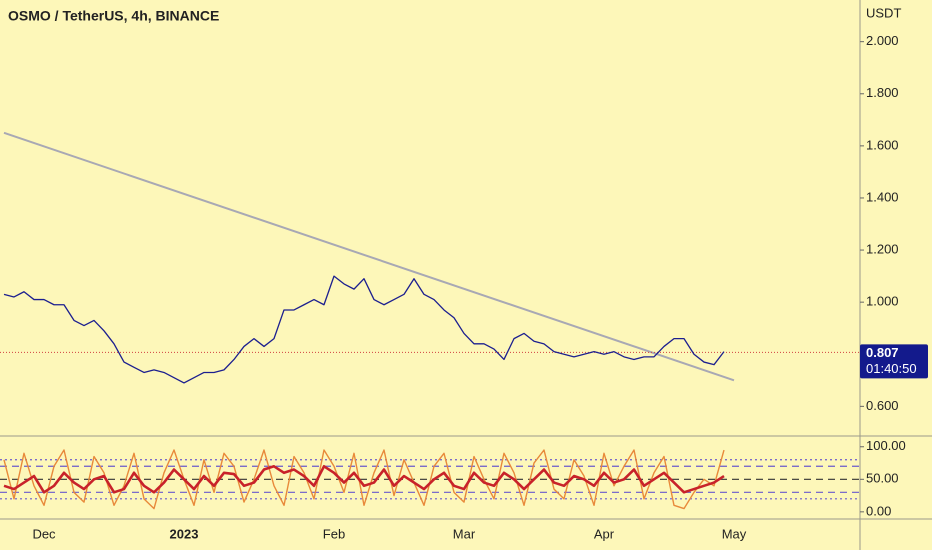  Describe the element at coordinates (734, 533) in the screenshot. I see `x-tick-label: May` at that location.